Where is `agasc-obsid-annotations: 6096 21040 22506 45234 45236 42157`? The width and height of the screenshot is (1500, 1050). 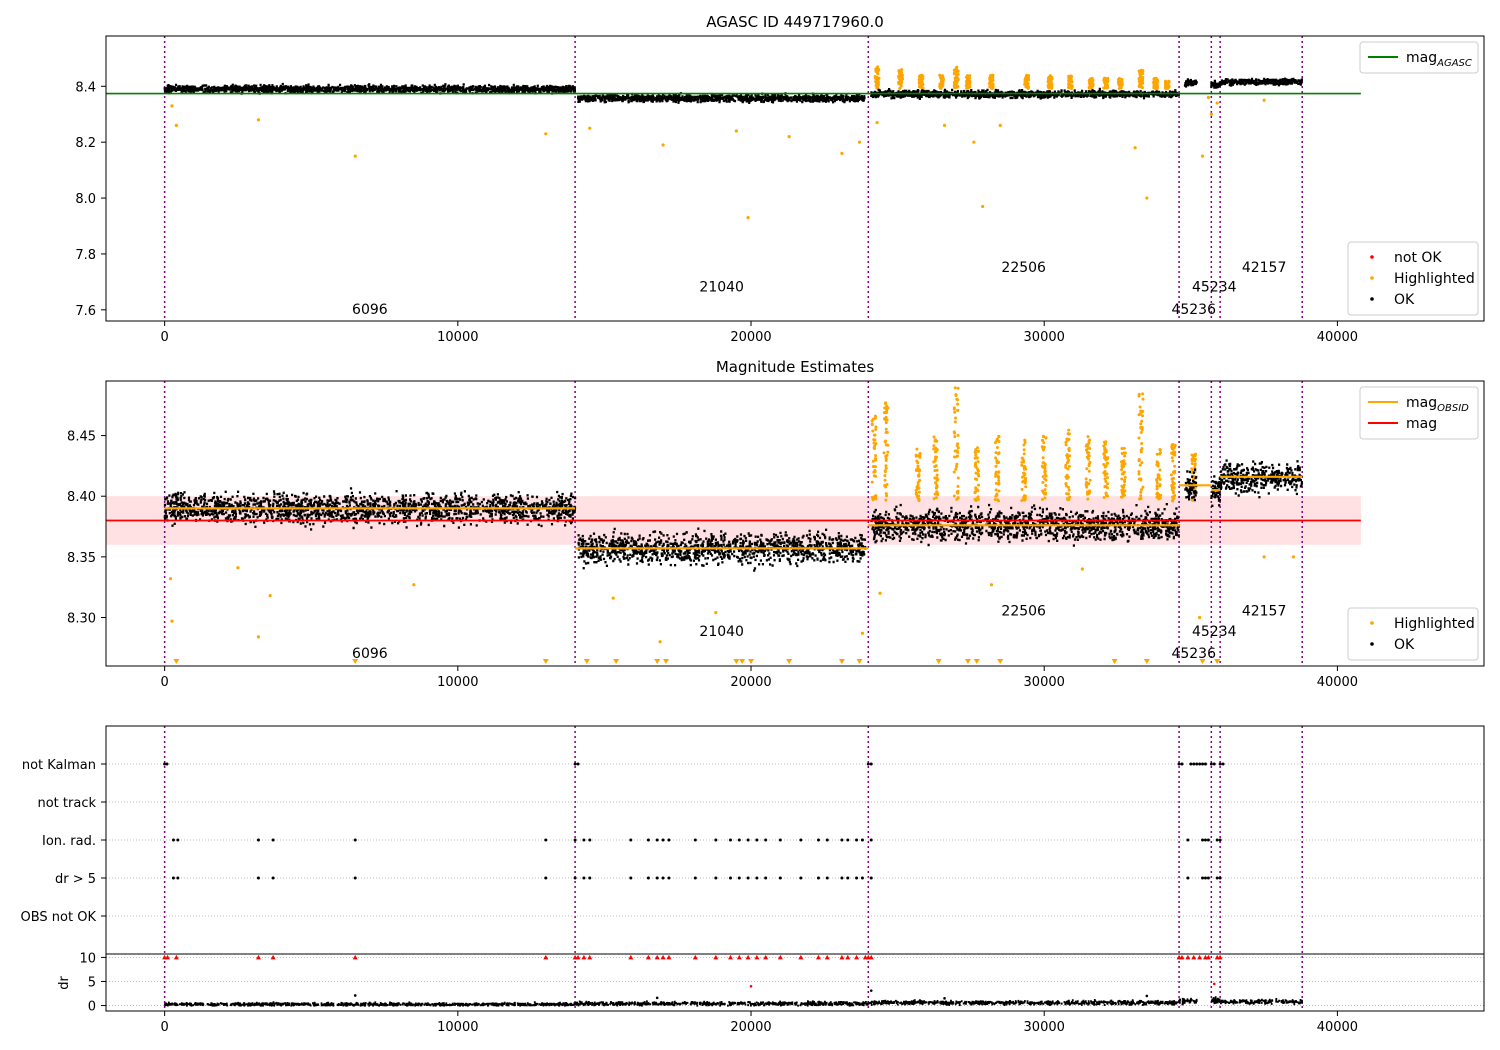 agasc-obsid-annotations: 6096 21040 22506 45234 45236 42157 is located at coordinates (819, 289).